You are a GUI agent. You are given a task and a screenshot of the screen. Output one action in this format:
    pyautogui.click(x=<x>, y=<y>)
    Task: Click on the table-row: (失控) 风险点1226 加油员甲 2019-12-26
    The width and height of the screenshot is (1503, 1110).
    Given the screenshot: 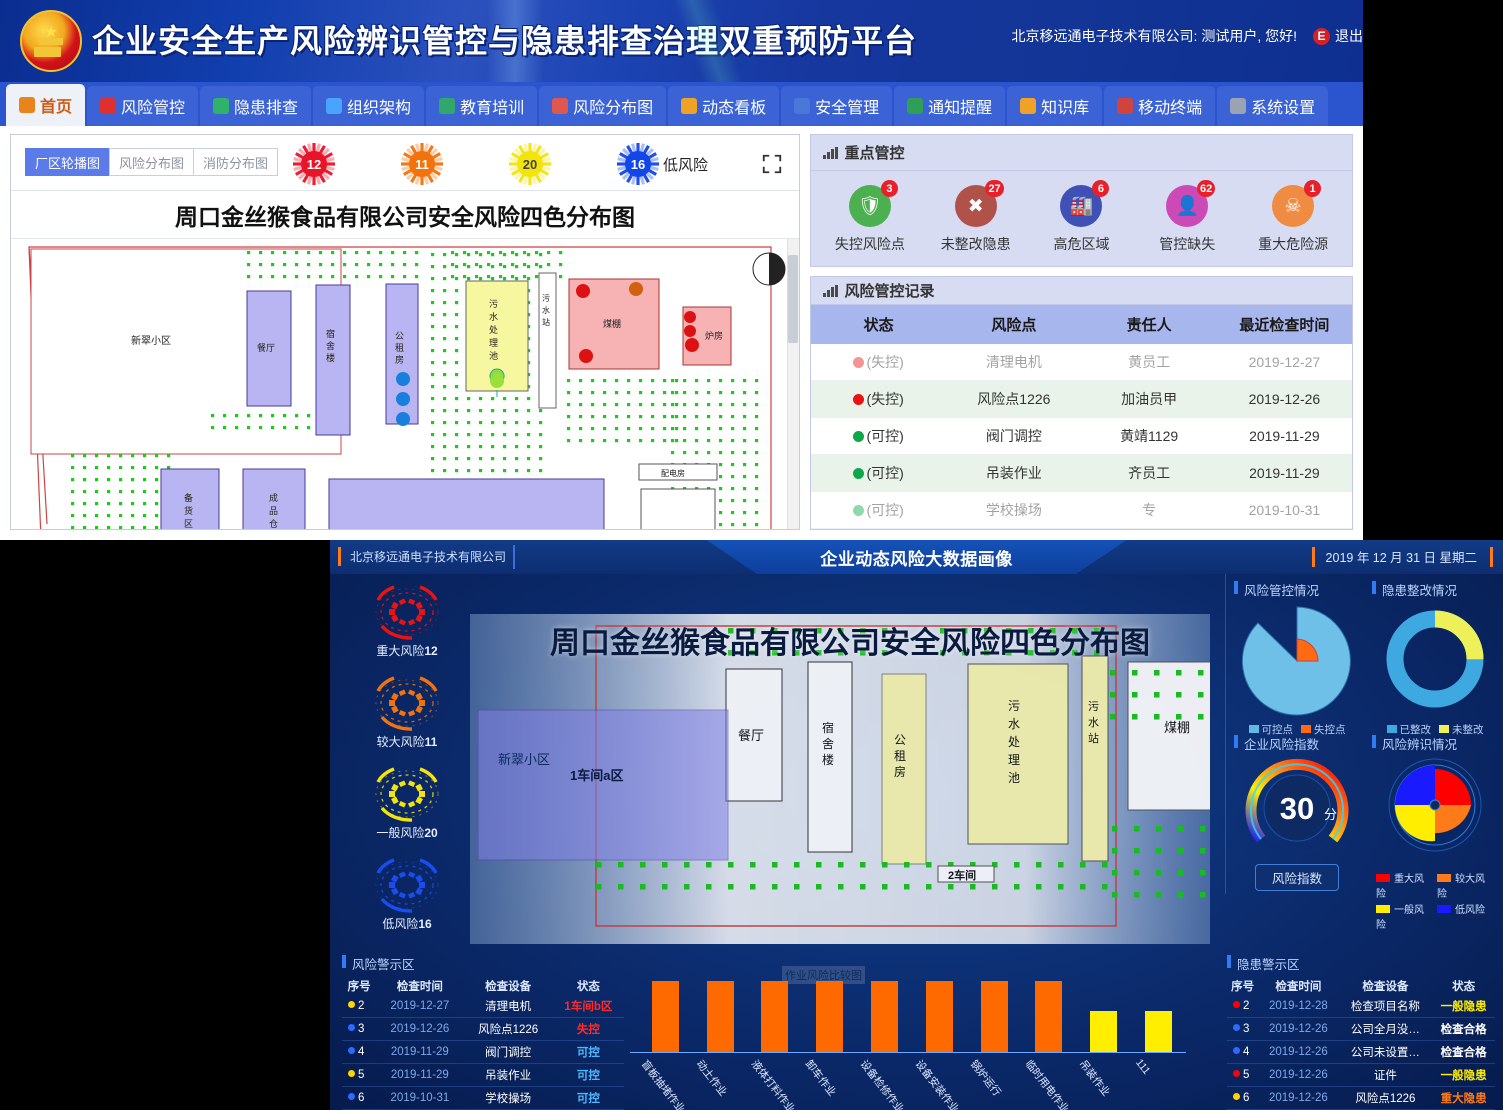 What is the action you would take?
    pyautogui.click(x=1081, y=399)
    